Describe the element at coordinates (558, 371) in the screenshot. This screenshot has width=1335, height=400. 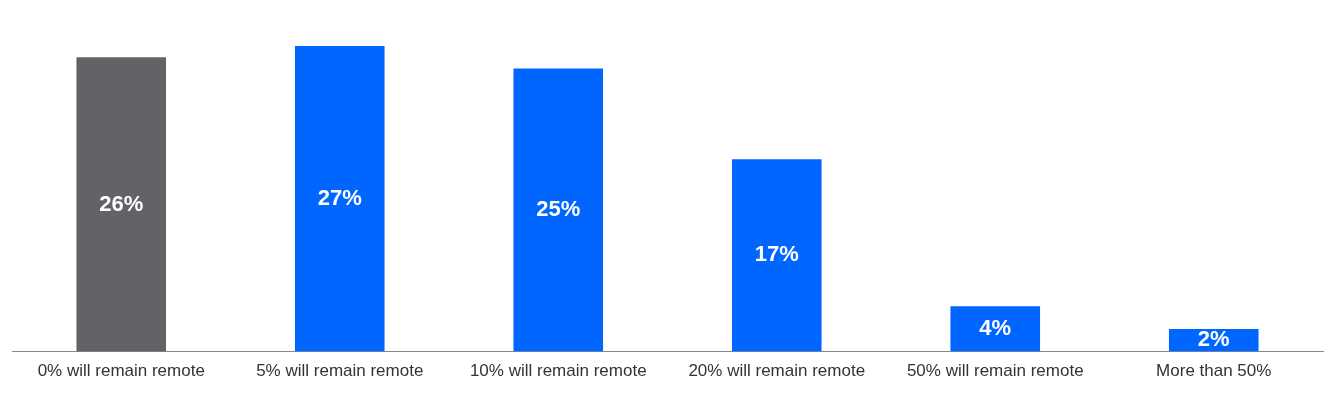
I see `x-tick-label: 10% will remain remote` at that location.